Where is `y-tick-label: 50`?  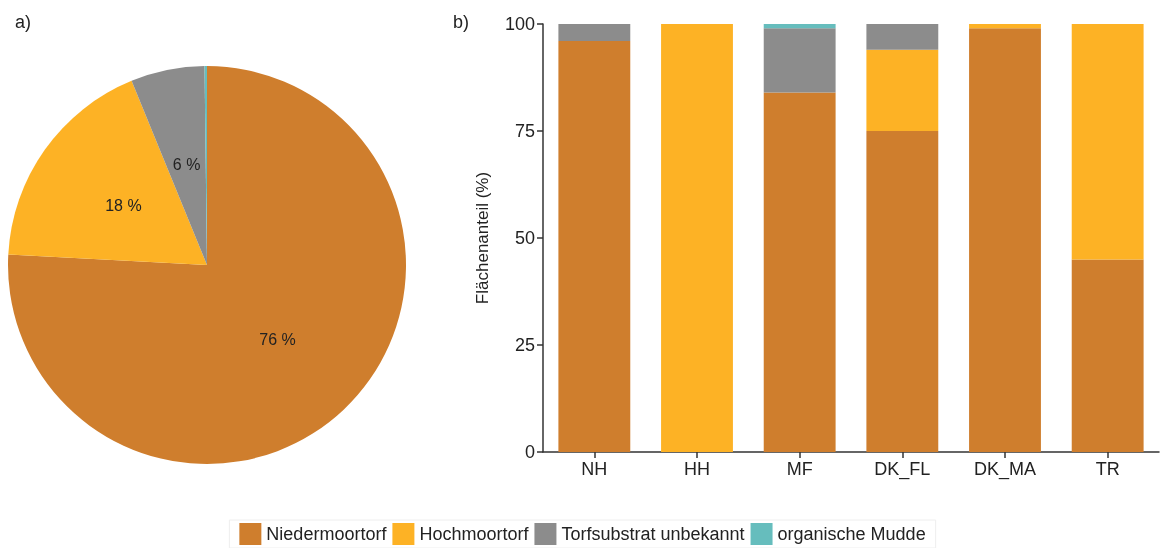 y-tick-label: 50 is located at coordinates (524, 238).